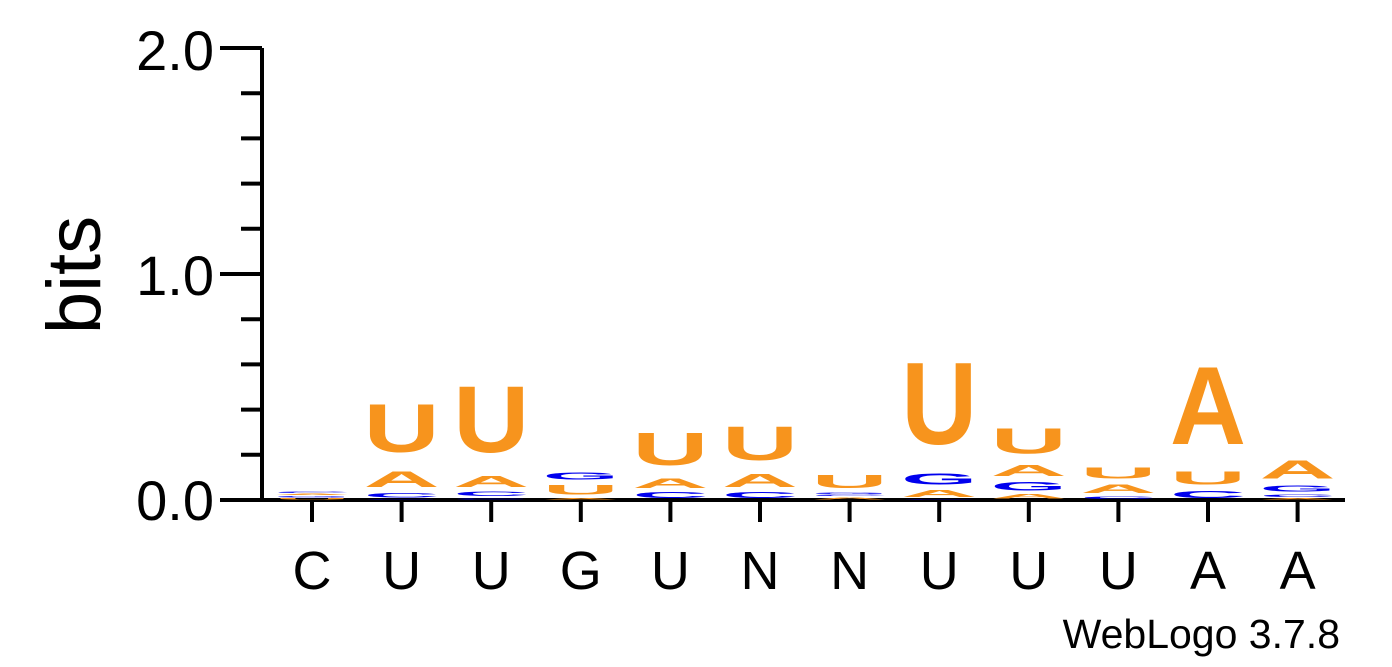  I want to click on x-tick-label-3: U, so click(491, 571).